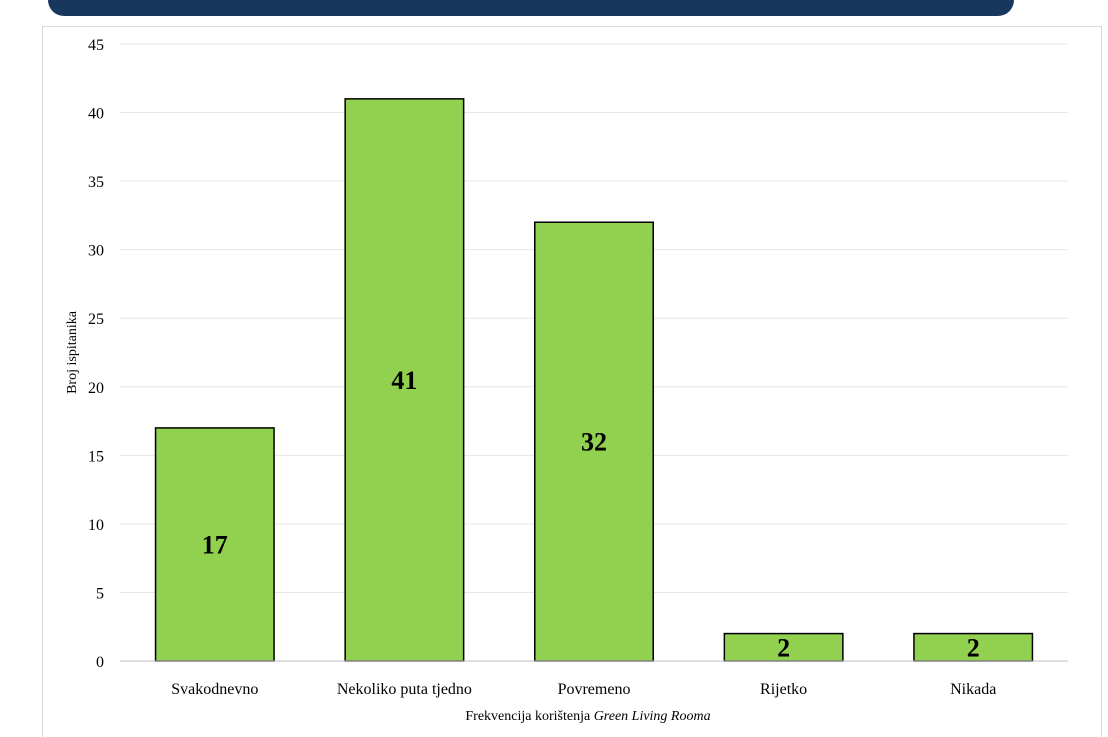 This screenshot has height=737, width=1108. What do you see at coordinates (96, 319) in the screenshot?
I see `y-tick-label: 25` at bounding box center [96, 319].